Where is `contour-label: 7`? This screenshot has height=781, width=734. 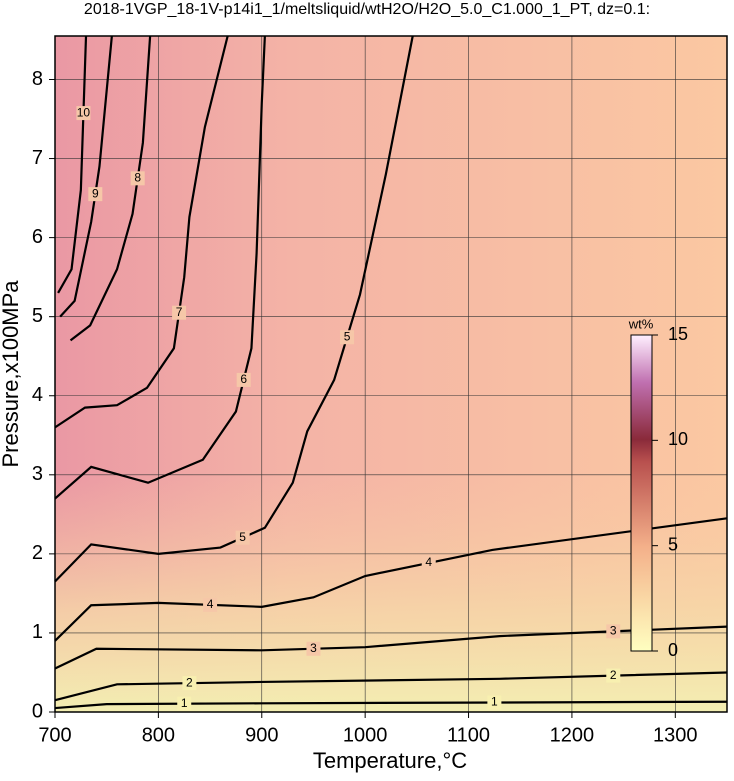
contour-label: 7 is located at coordinates (179, 312).